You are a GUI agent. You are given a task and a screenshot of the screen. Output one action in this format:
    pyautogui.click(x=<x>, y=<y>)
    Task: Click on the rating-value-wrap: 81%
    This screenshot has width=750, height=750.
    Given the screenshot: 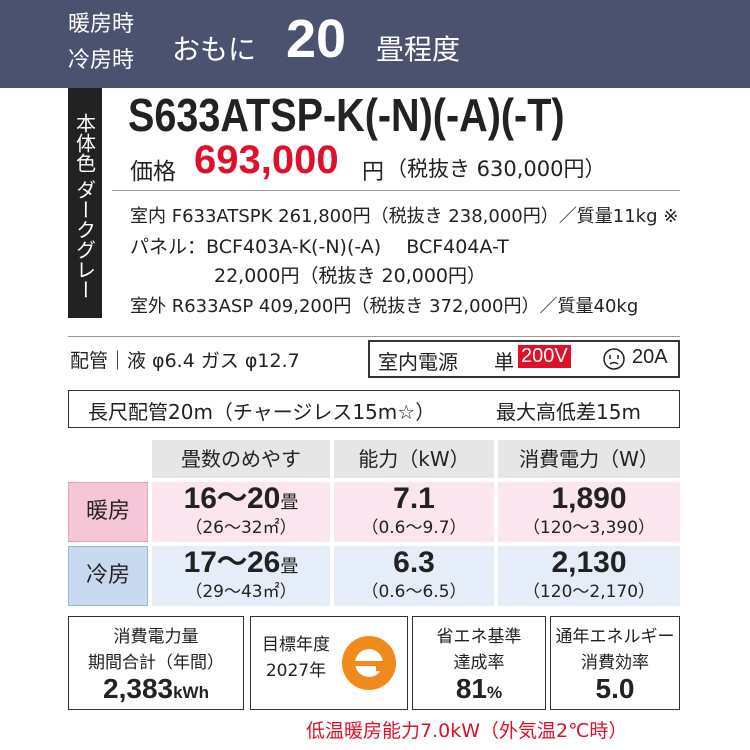 What is the action you would take?
    pyautogui.click(x=479, y=691)
    